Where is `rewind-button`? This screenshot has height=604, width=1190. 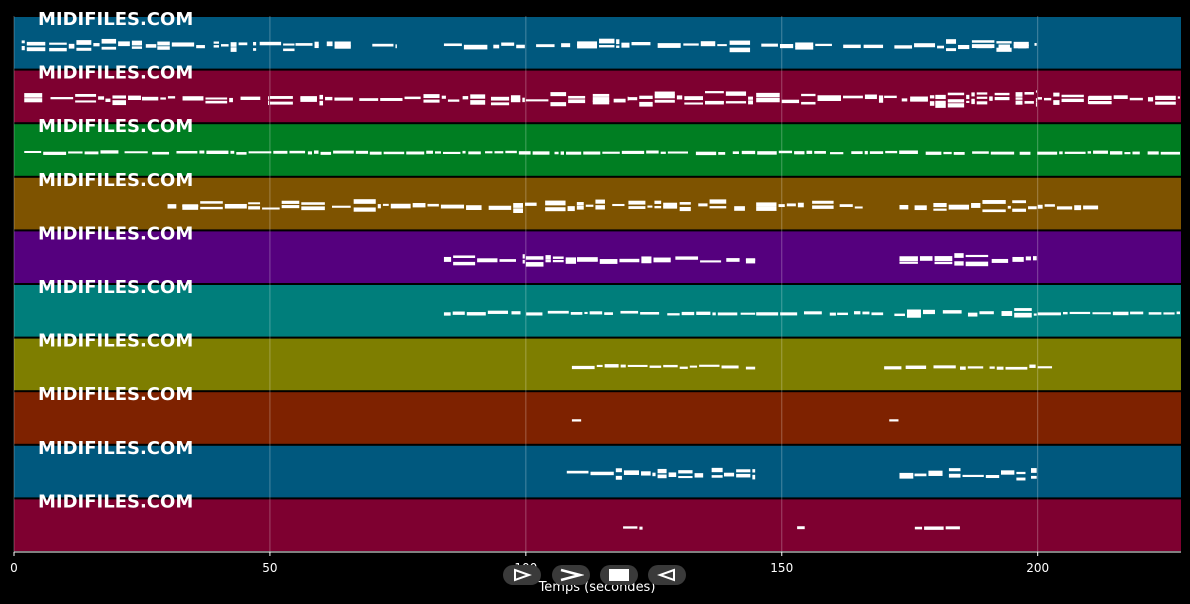
rewind-button is located at coordinates (667, 575).